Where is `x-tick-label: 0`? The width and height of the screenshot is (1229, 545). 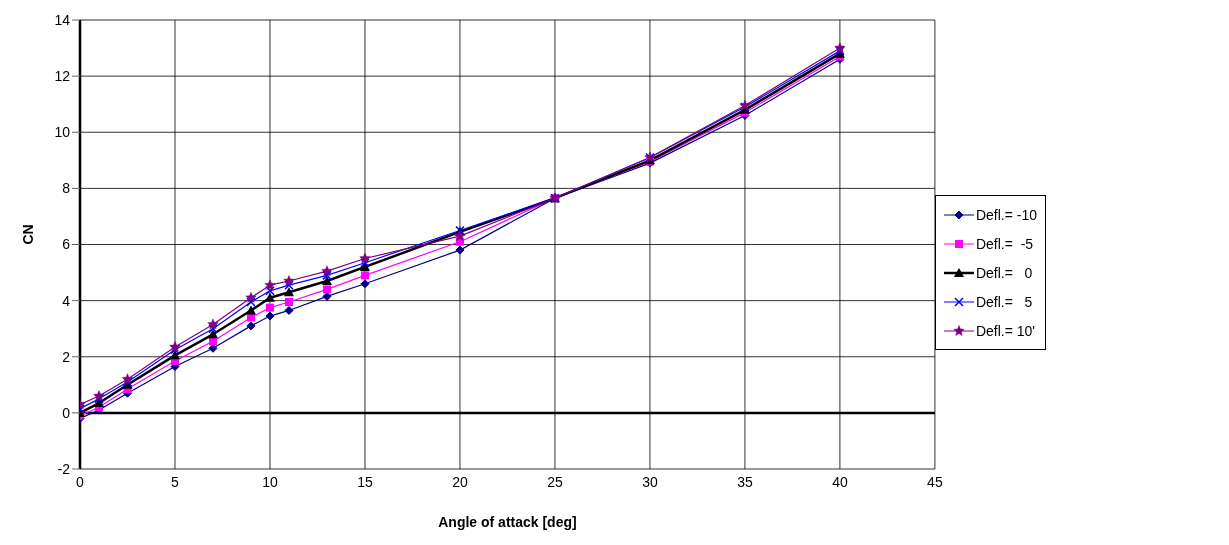 x-tick-label: 0 is located at coordinates (80, 481).